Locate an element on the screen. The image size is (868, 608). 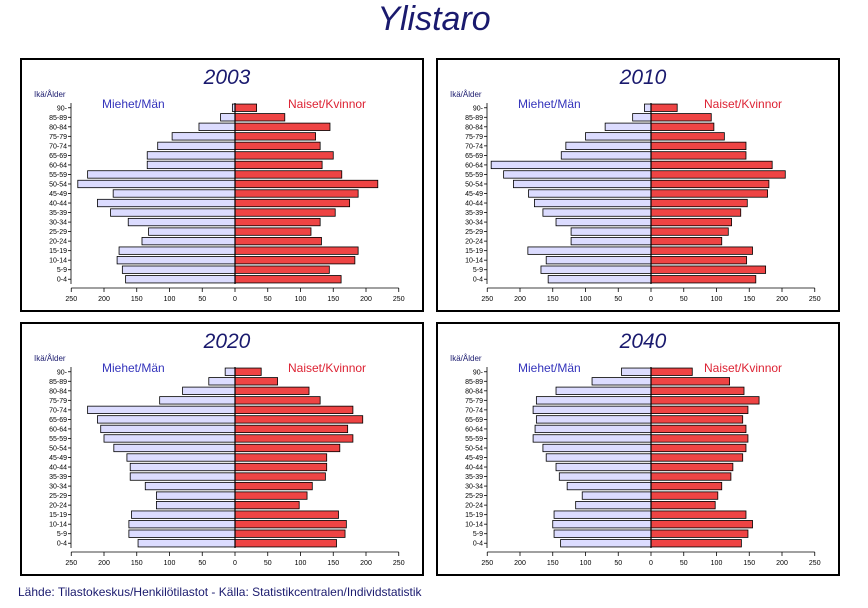
age-group-label: 15-19 is located at coordinates (474, 515).